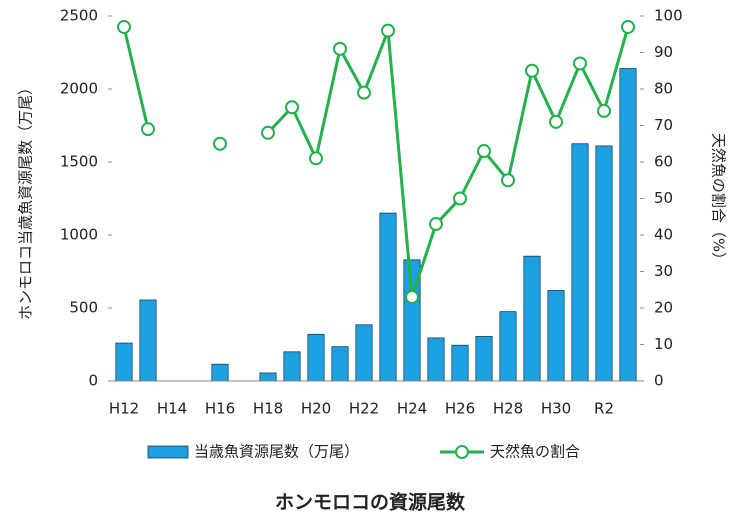 This screenshot has height=523, width=740. Describe the element at coordinates (462, 452) in the screenshot. I see `legend-marker` at that location.